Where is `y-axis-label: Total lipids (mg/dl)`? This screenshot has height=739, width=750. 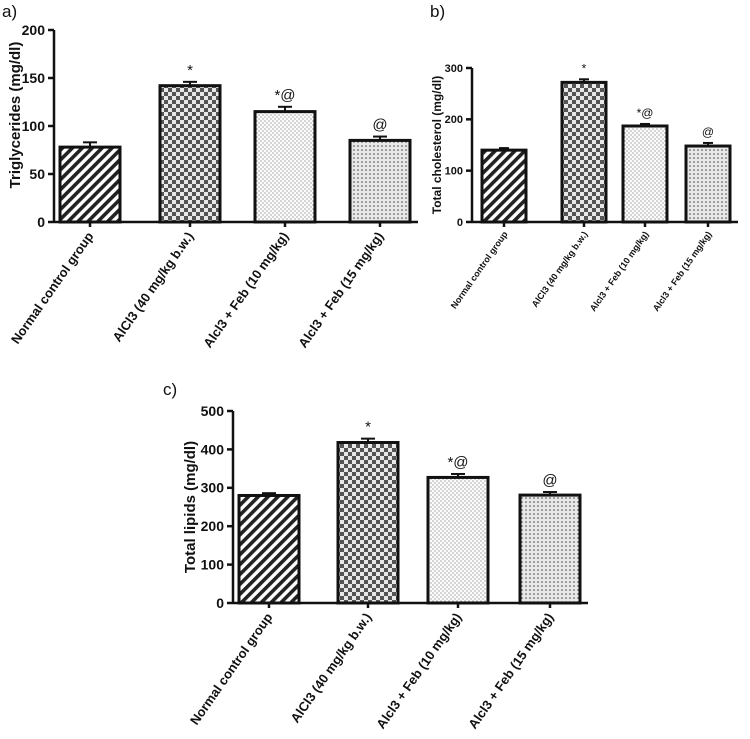 y-axis-label: Total lipids (mg/dl) is located at coordinates (190, 507).